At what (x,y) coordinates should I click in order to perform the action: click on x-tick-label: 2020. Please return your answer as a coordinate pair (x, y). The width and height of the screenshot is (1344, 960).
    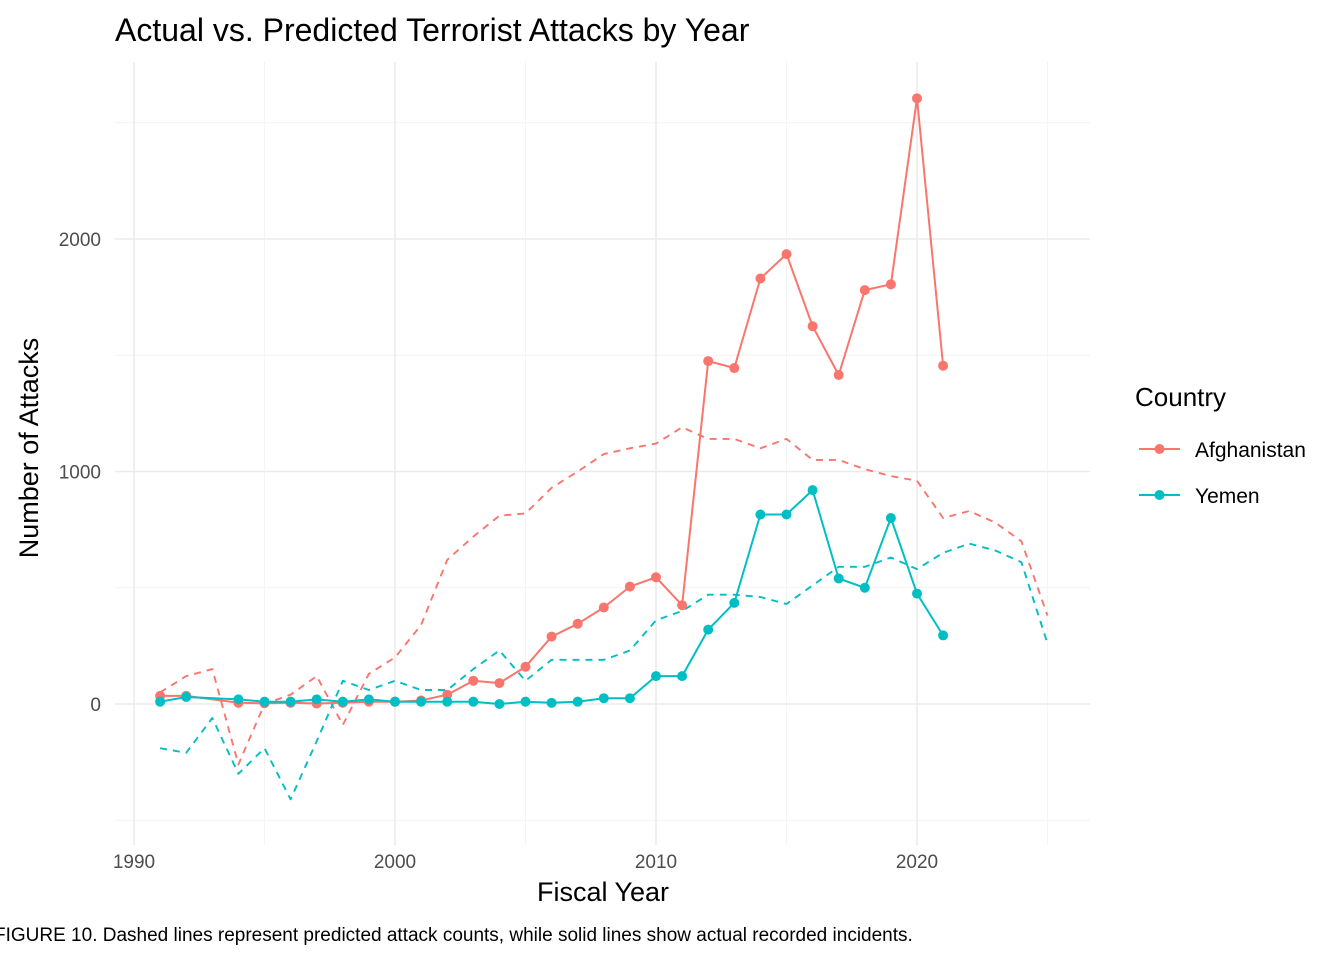
    Looking at the image, I should click on (917, 862).